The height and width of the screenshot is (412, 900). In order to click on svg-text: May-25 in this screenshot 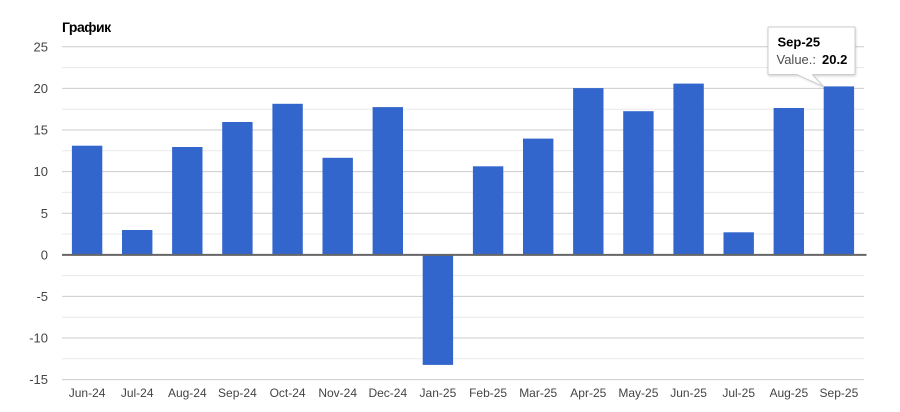, I will do `click(638, 393)`.